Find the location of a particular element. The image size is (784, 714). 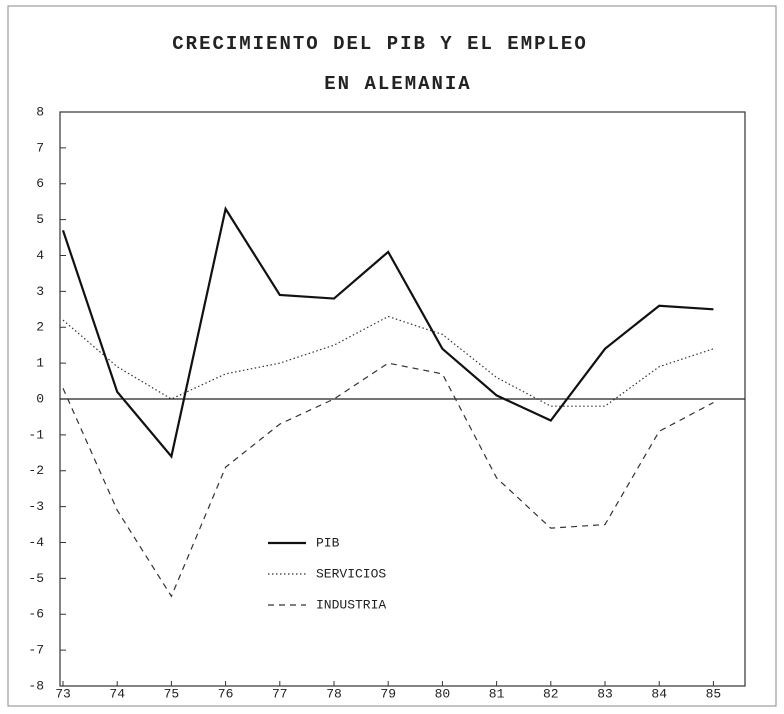

y-tick-label: 4 is located at coordinates (40, 255).